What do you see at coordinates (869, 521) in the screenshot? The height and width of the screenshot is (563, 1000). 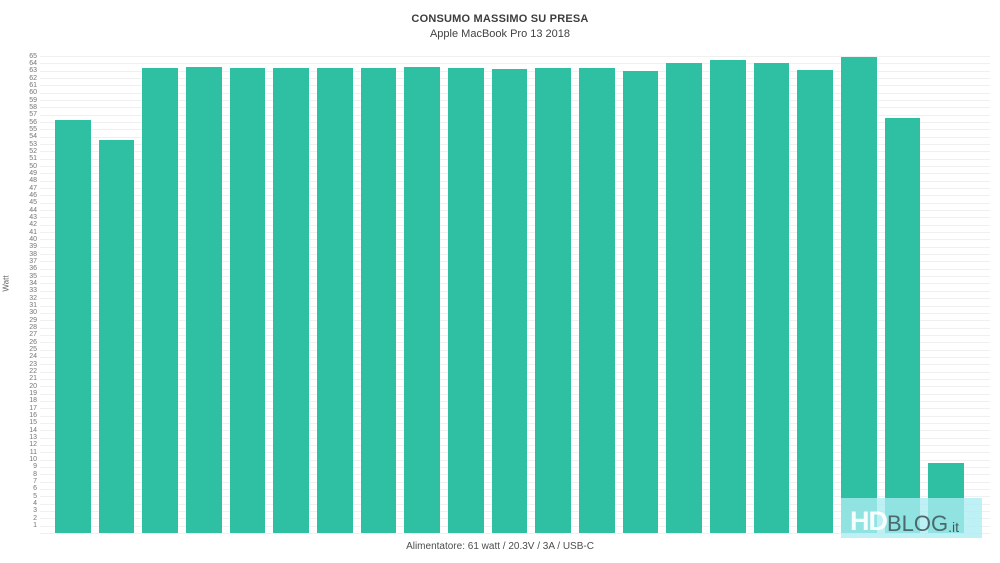 I see `watermark-hd-text: HD` at bounding box center [869, 521].